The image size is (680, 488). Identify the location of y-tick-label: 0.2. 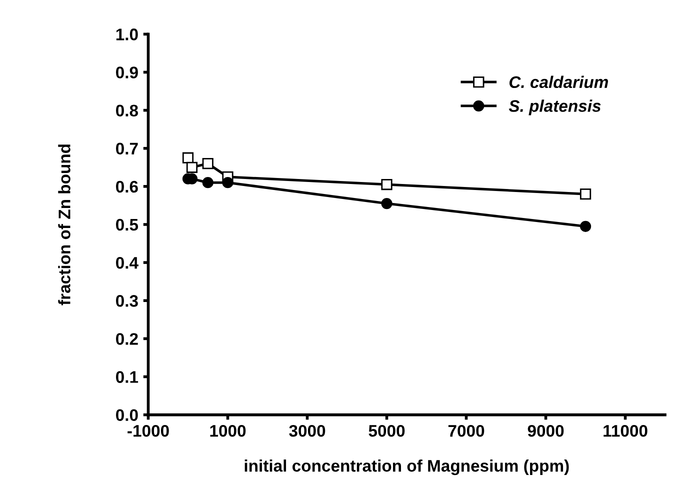
(127, 339).